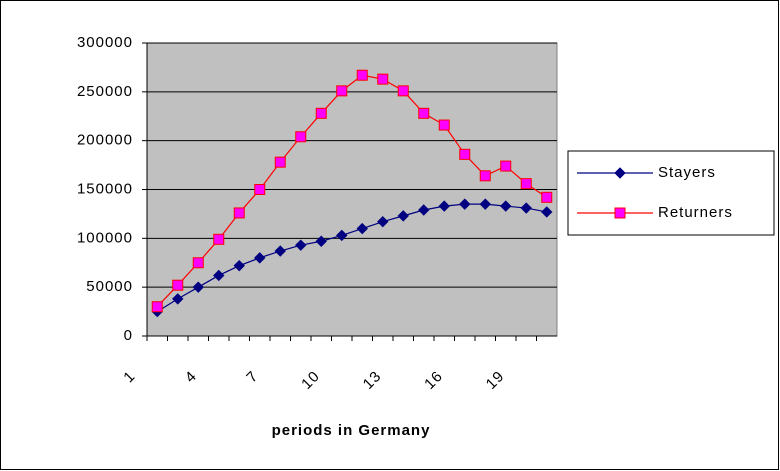 The image size is (780, 471). What do you see at coordinates (105, 237) in the screenshot?
I see `y-tick-label: 100000` at bounding box center [105, 237].